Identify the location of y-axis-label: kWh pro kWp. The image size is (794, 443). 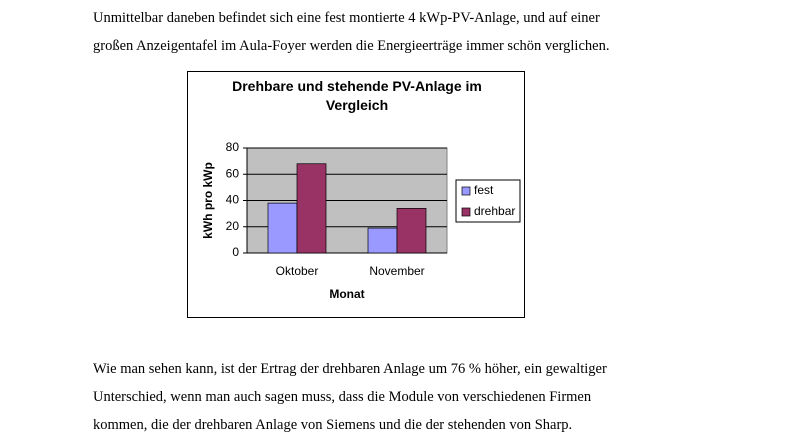
(208, 200).